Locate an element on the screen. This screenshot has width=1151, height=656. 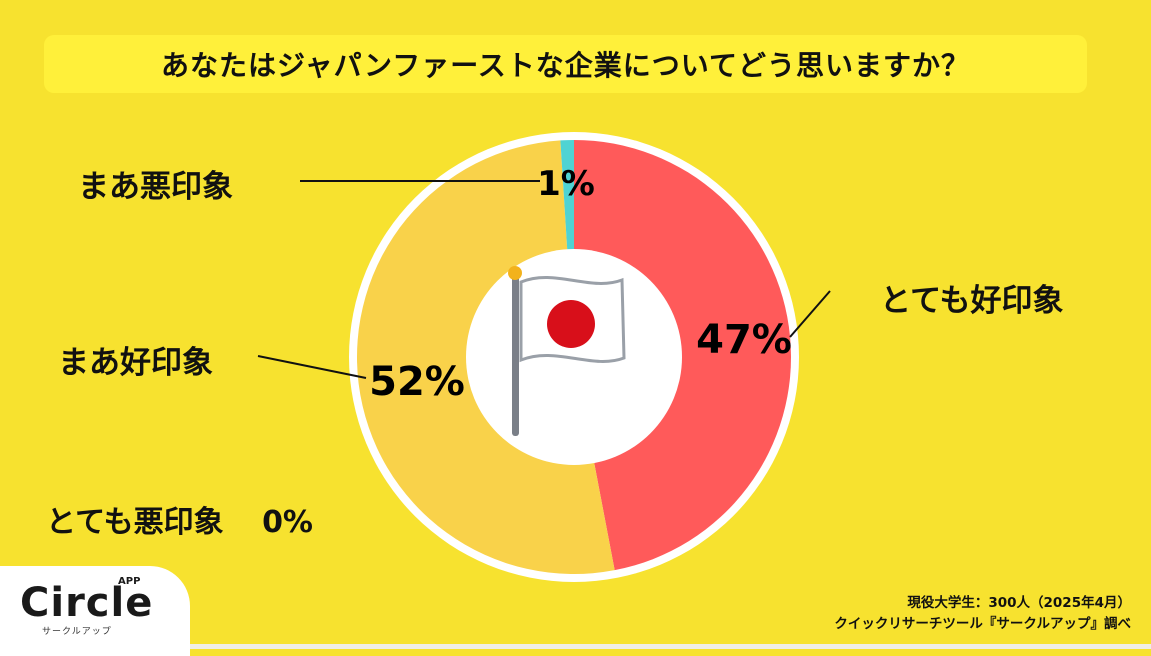
pct-somewhat-good: 52% is located at coordinates (417, 382).